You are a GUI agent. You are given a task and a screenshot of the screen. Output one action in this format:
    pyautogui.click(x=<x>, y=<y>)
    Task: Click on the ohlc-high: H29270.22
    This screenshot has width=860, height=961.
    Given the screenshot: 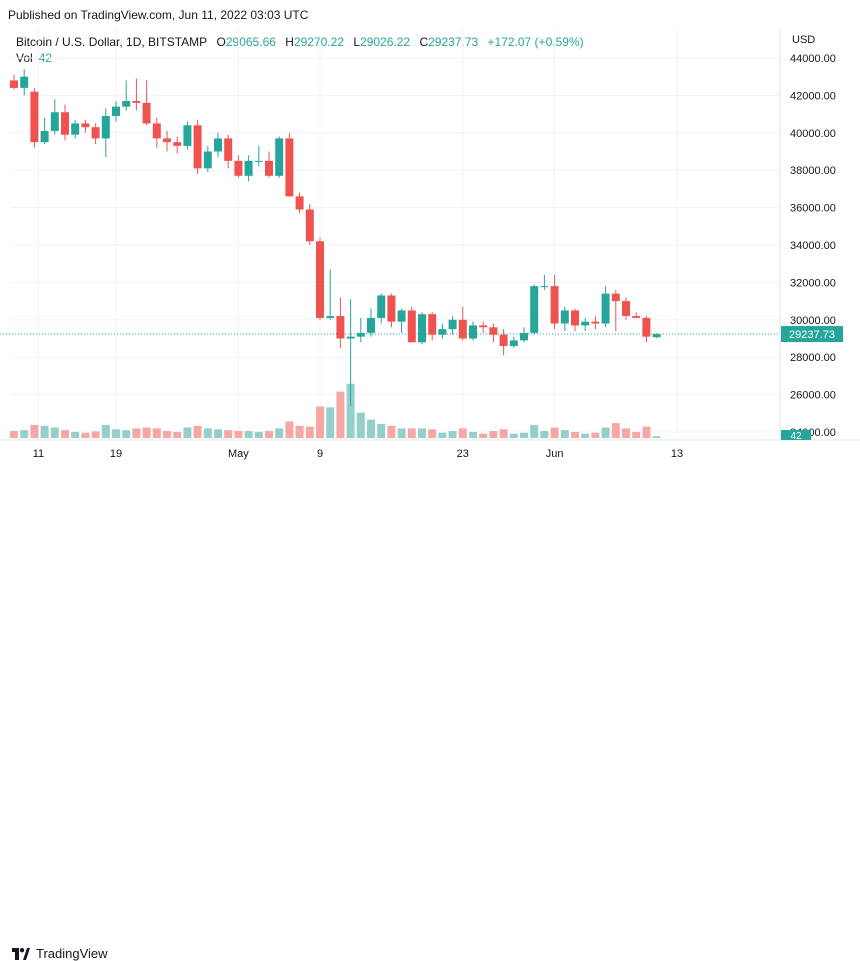 What is the action you would take?
    pyautogui.click(x=314, y=42)
    